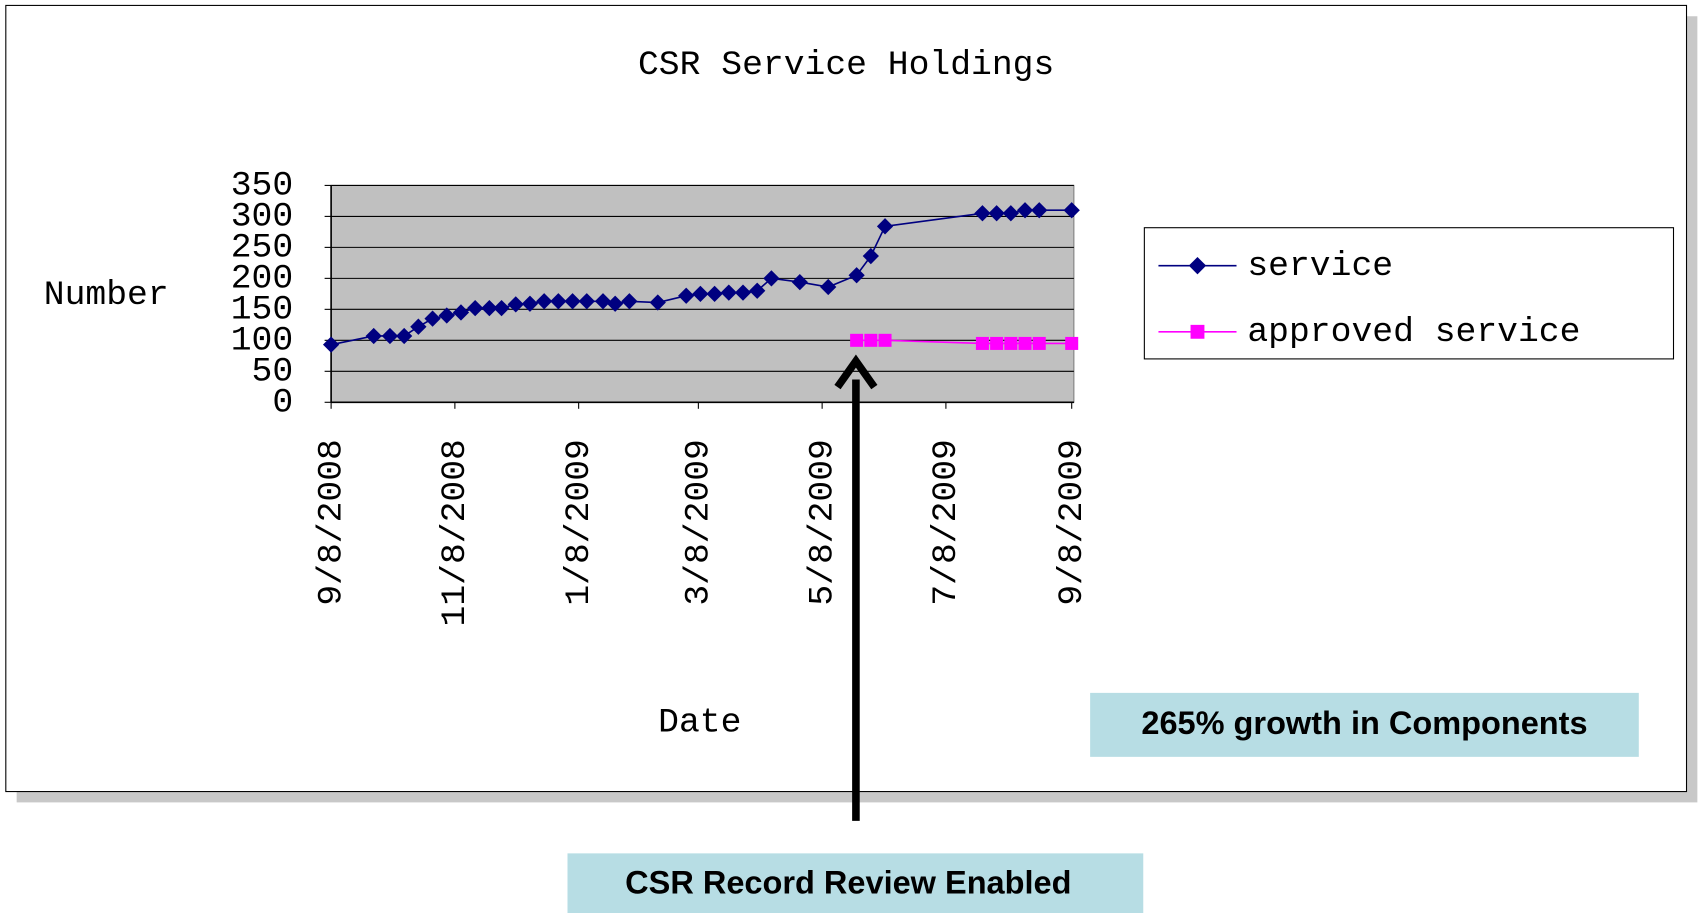 This screenshot has width=1701, height=913. What do you see at coordinates (856, 372) in the screenshot?
I see `arrow-head` at bounding box center [856, 372].